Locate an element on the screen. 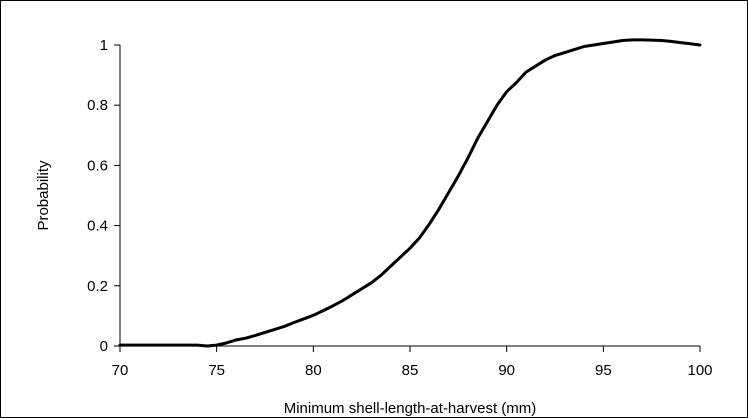 This screenshot has width=748, height=418. y-ticks is located at coordinates (117, 195).